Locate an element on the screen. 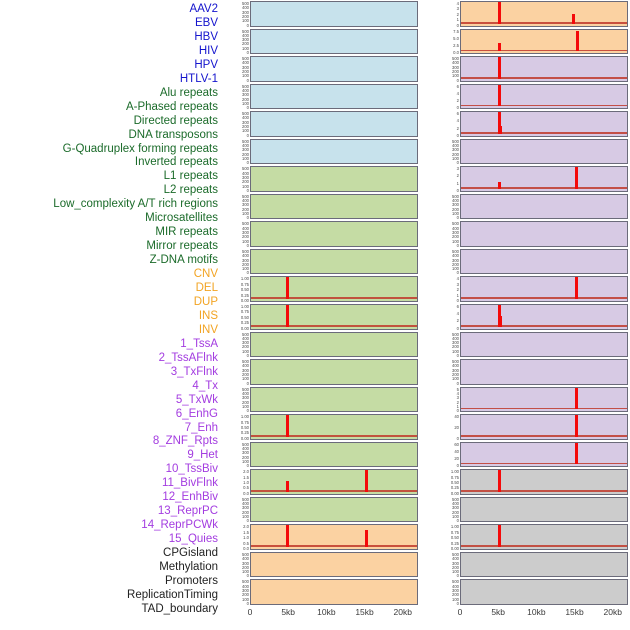  x-tick-label: 20kb is located at coordinates (612, 612).